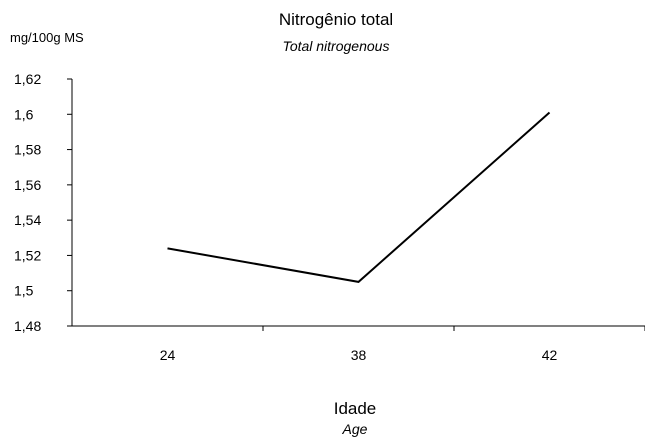  Describe the element at coordinates (355, 429) in the screenshot. I see `x-axis-subtitle: Age` at that location.